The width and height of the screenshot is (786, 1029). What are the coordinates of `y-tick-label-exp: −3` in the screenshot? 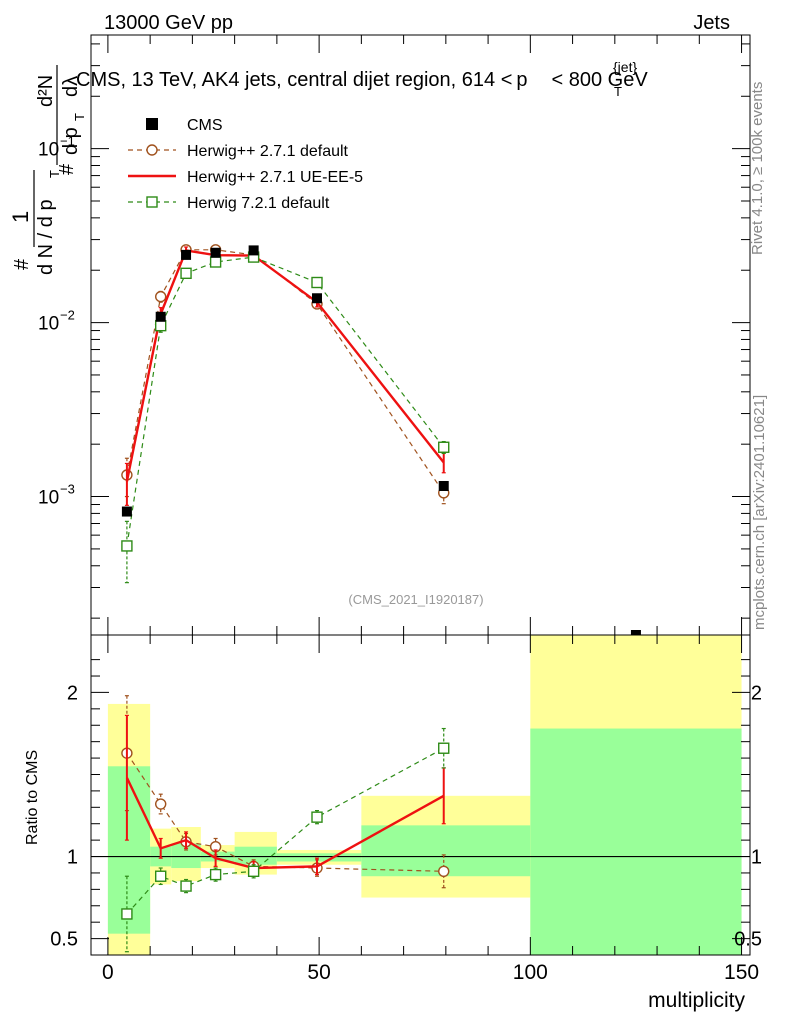 It's located at (67, 489).